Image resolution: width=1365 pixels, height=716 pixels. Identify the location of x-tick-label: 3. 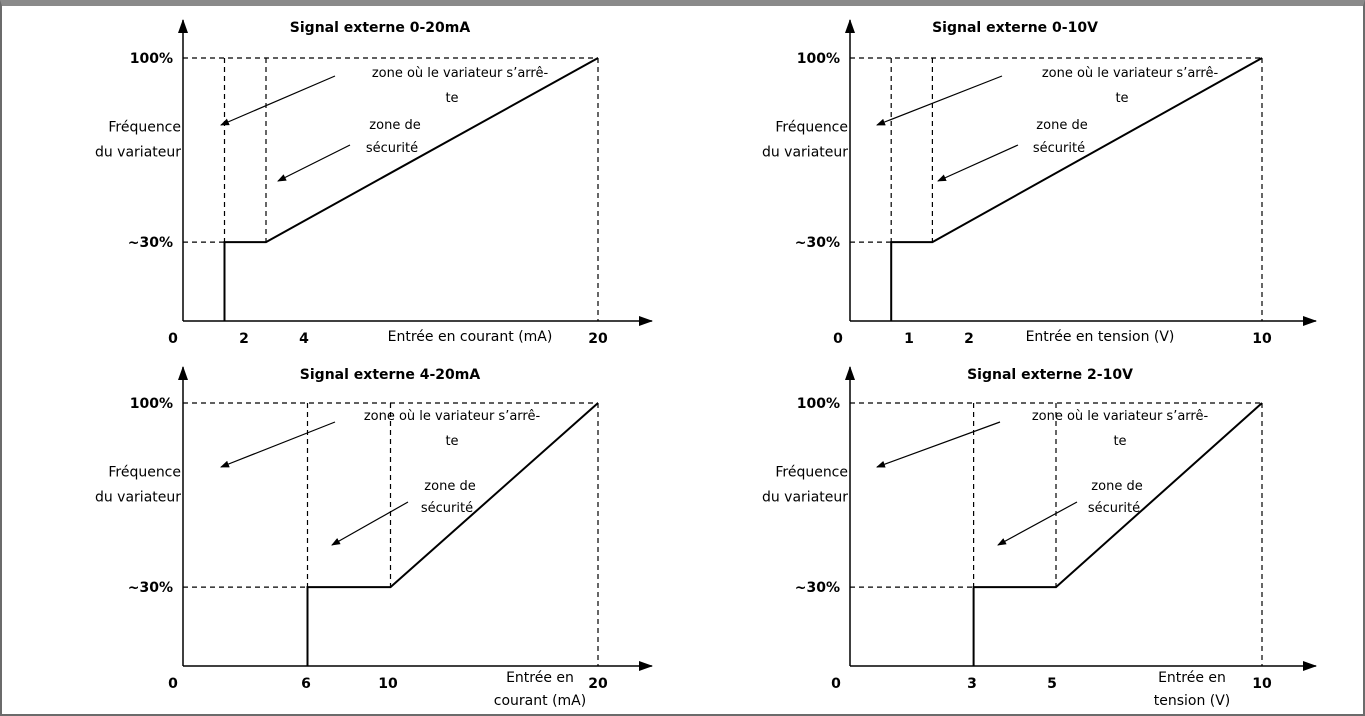
(972, 684).